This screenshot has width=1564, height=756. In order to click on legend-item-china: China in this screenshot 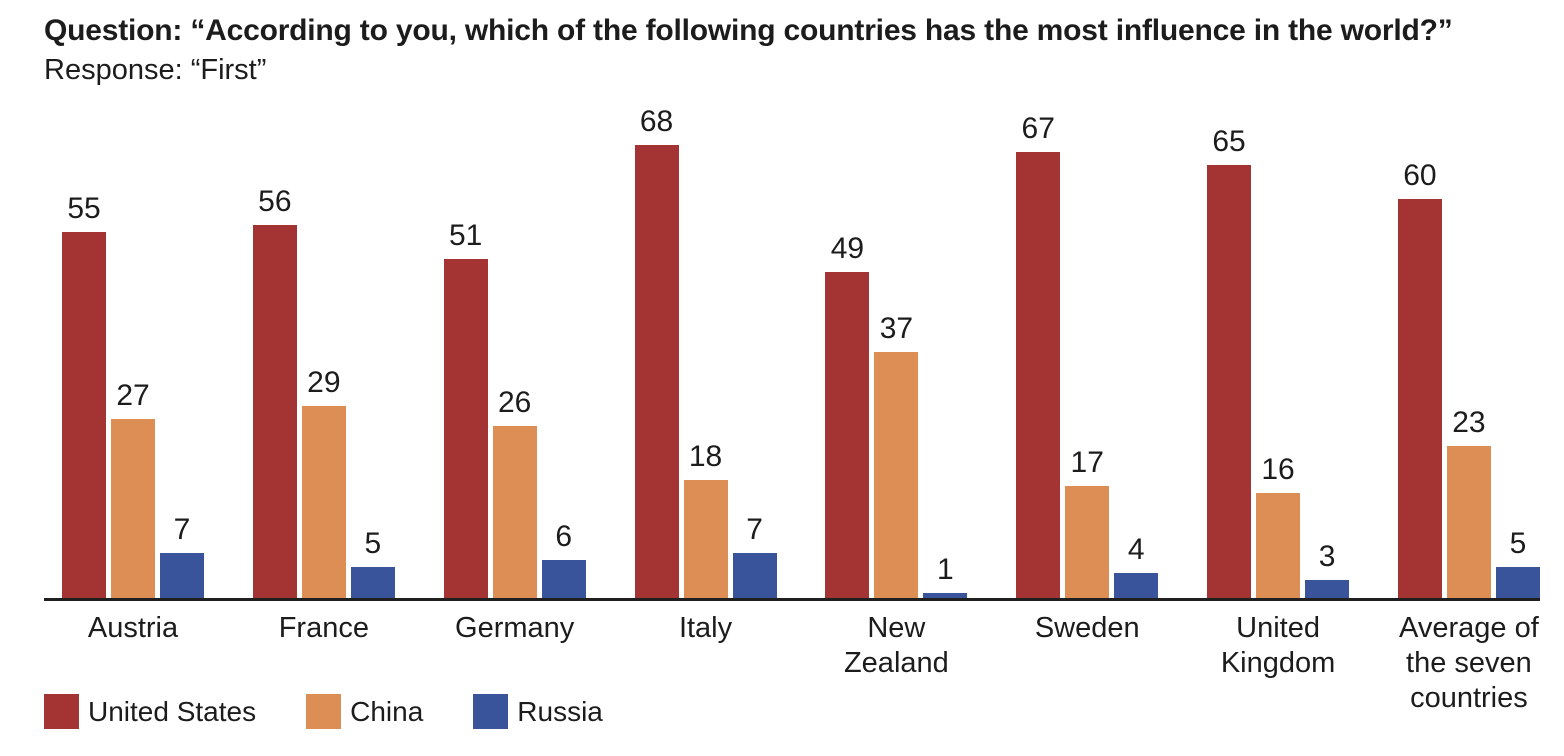, I will do `click(364, 711)`.